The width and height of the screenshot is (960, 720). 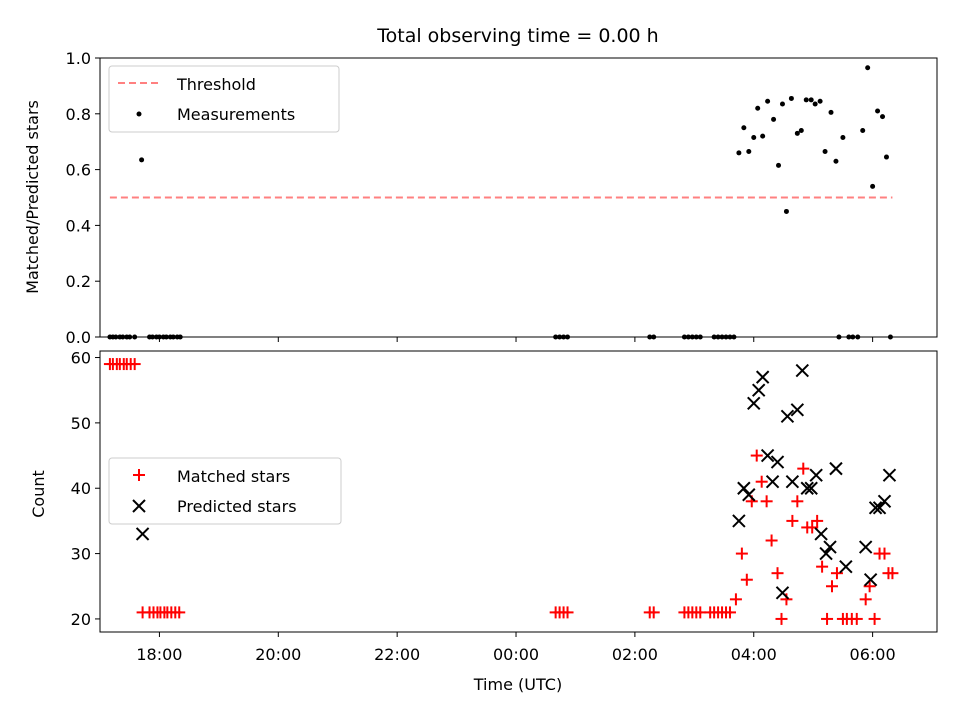 I want to click on top-y-tick-label: 0.2, so click(x=78, y=281).